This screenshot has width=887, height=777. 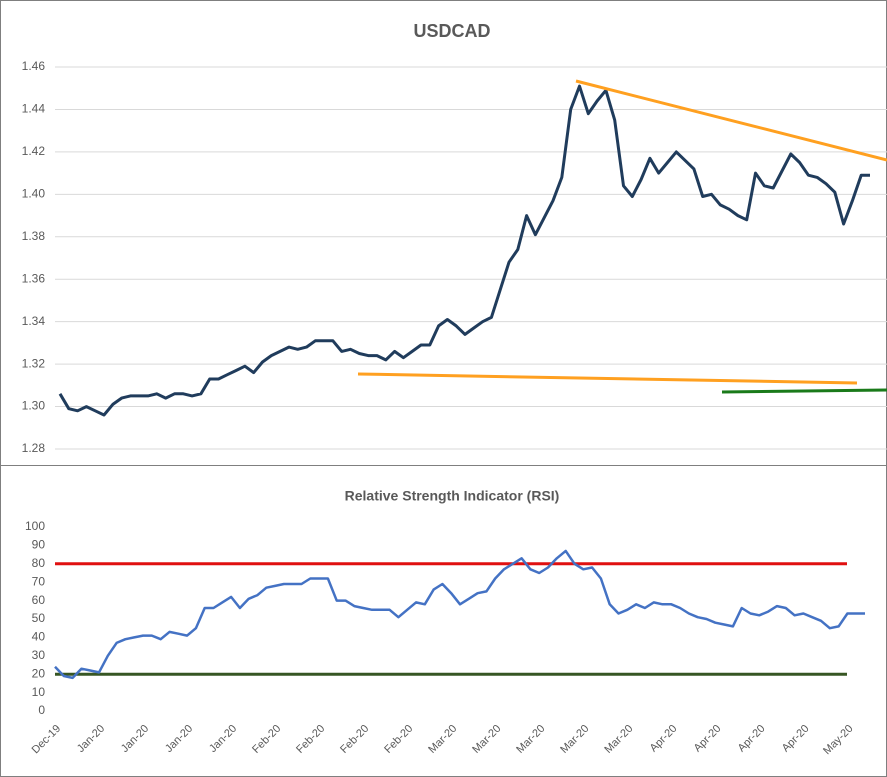 I want to click on y-tick-label: 1.32, so click(x=34, y=363).